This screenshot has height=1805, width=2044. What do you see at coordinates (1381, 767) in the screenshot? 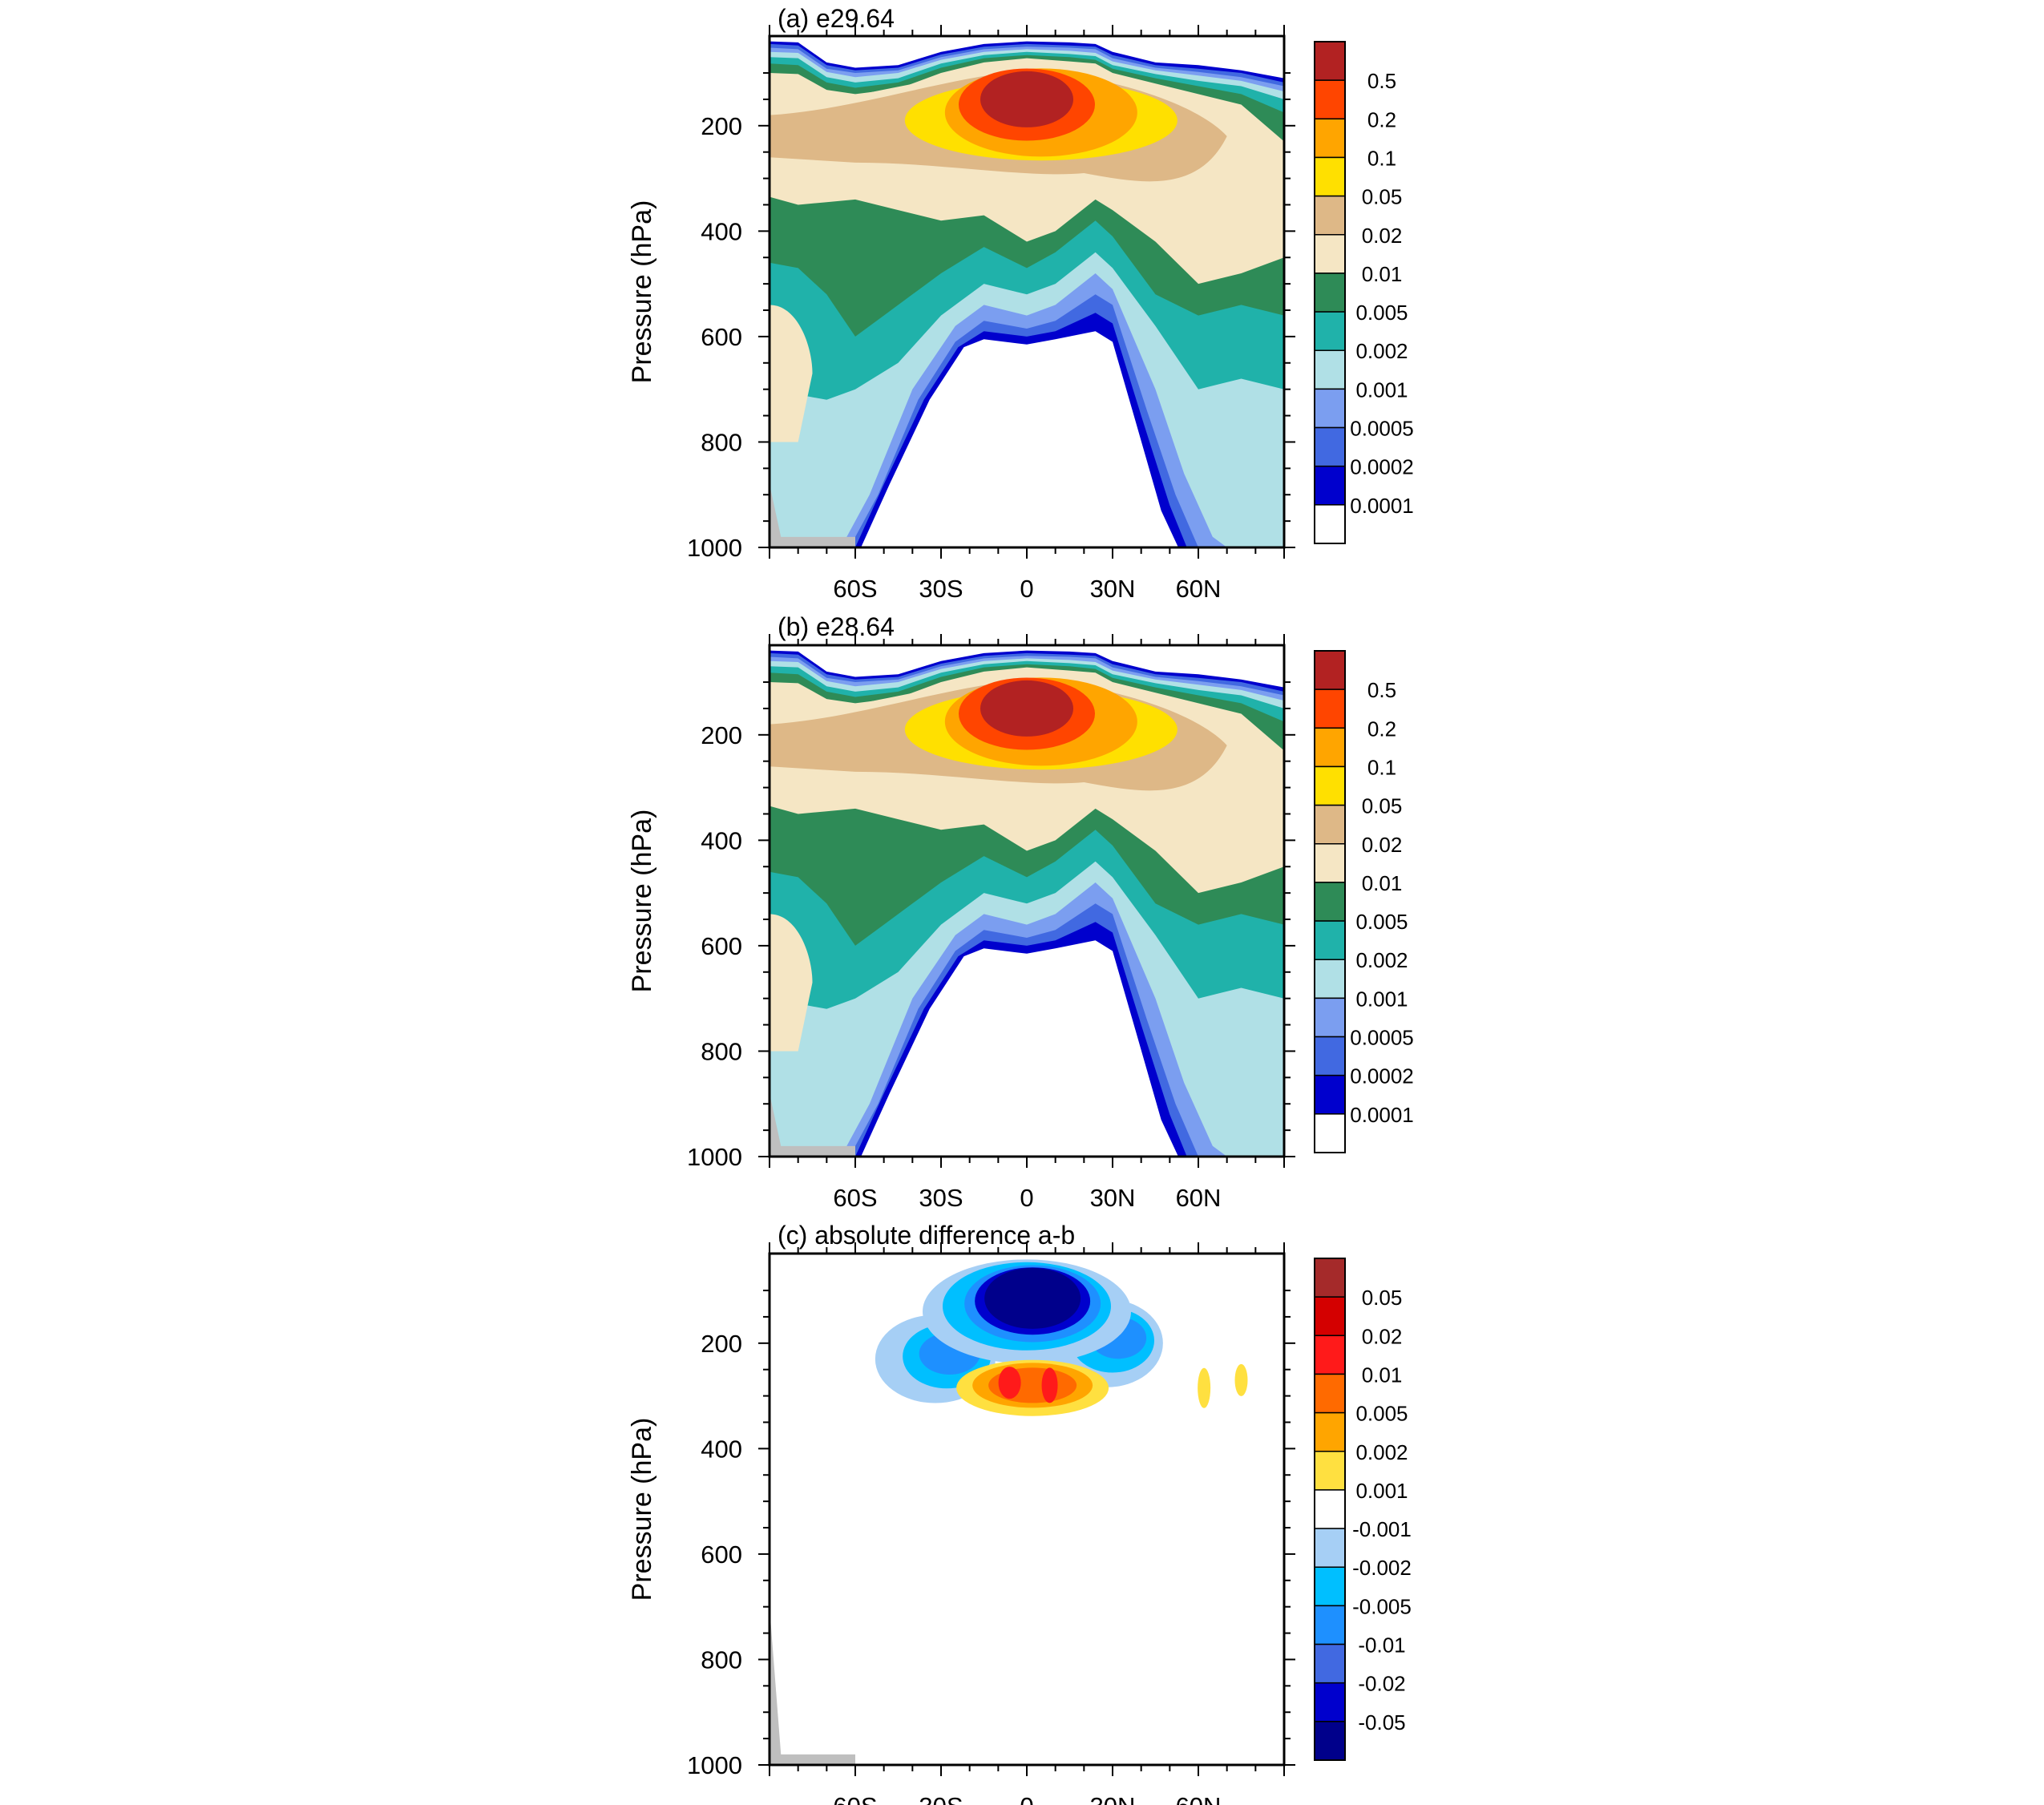
I see `colorbar-label: 0.1` at bounding box center [1381, 767].